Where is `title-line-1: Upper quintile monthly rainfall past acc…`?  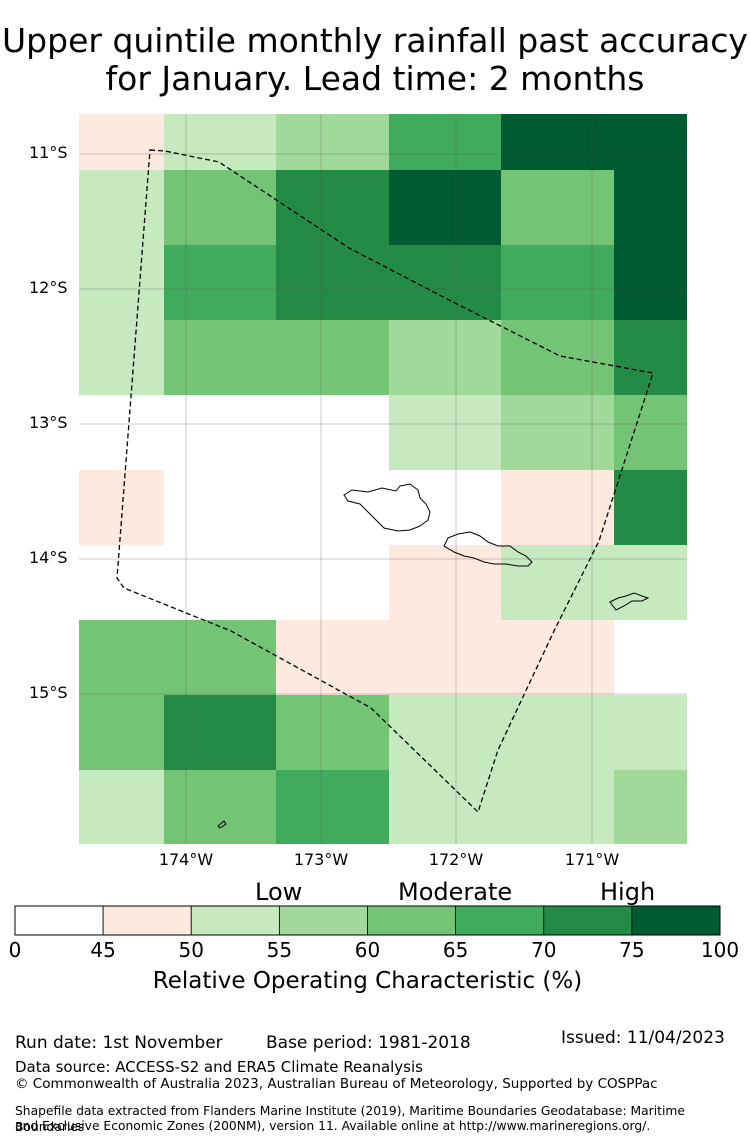
title-line-1: Upper quintile monthly rainfall past acc… is located at coordinates (375, 40).